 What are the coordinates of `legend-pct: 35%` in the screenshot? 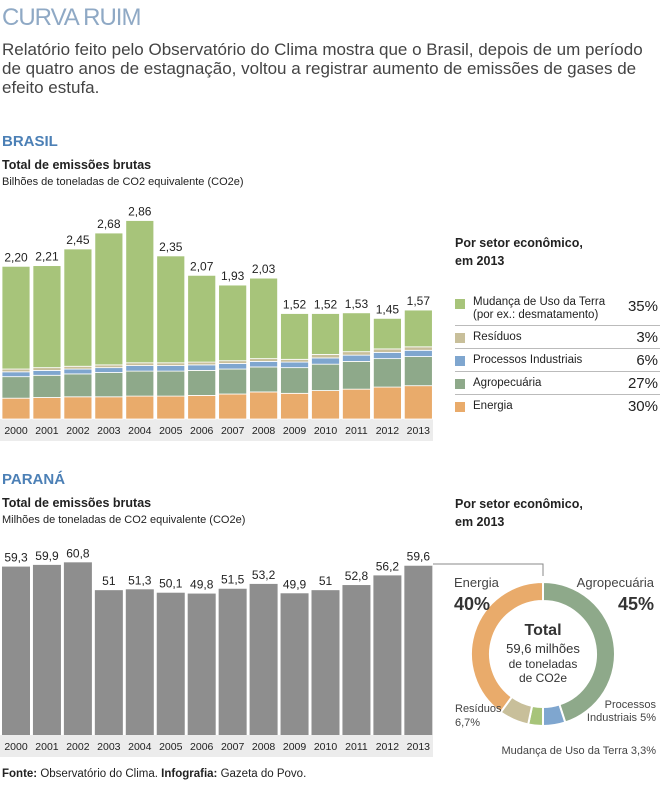 It's located at (642, 306).